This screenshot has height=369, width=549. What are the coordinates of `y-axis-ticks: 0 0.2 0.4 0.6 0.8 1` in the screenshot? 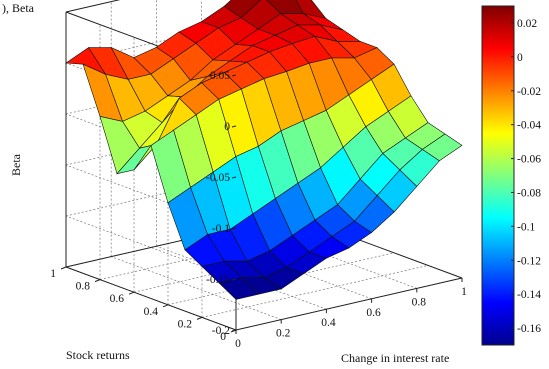 It's located at (143, 304).